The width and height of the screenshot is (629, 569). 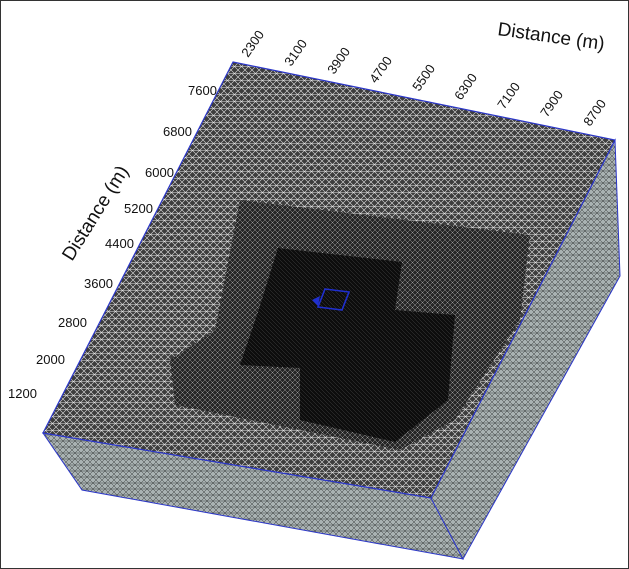 I want to click on top-tick: 5500, so click(x=423, y=77).